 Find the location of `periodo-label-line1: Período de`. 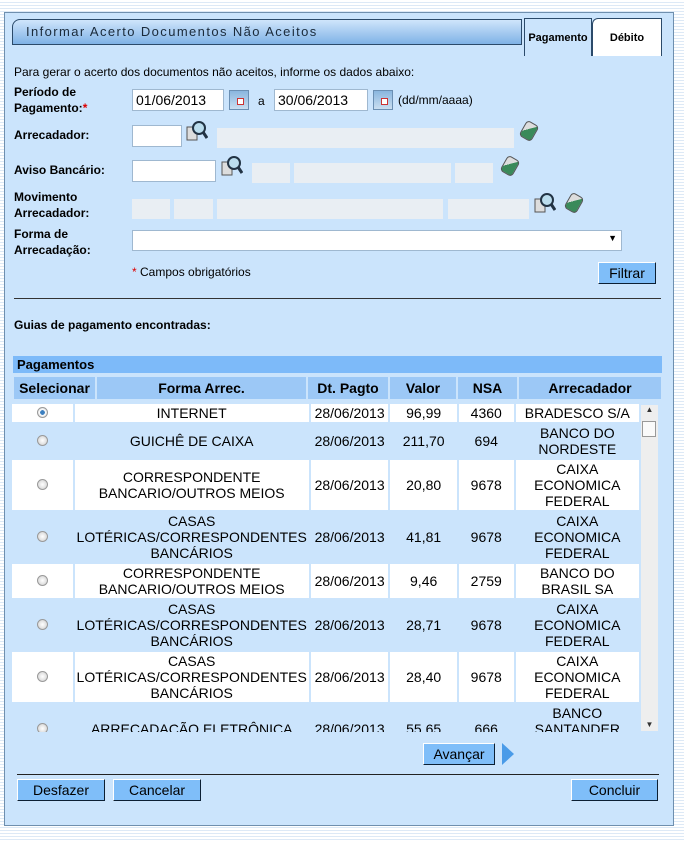

periodo-label-line1: Período de is located at coordinates (45, 92).